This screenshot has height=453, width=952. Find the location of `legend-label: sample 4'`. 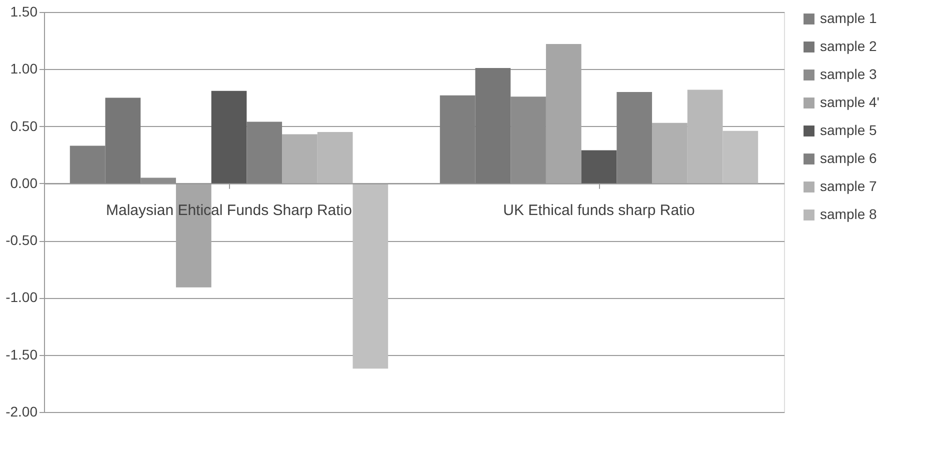

legend-label: sample 4' is located at coordinates (850, 102).